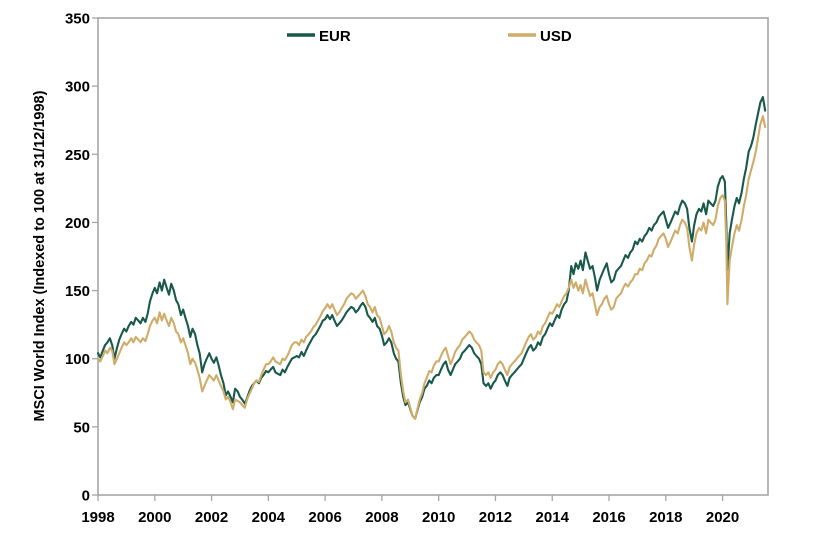 This screenshot has width=830, height=555. I want to click on x-tick-label: 2006, so click(324, 517).